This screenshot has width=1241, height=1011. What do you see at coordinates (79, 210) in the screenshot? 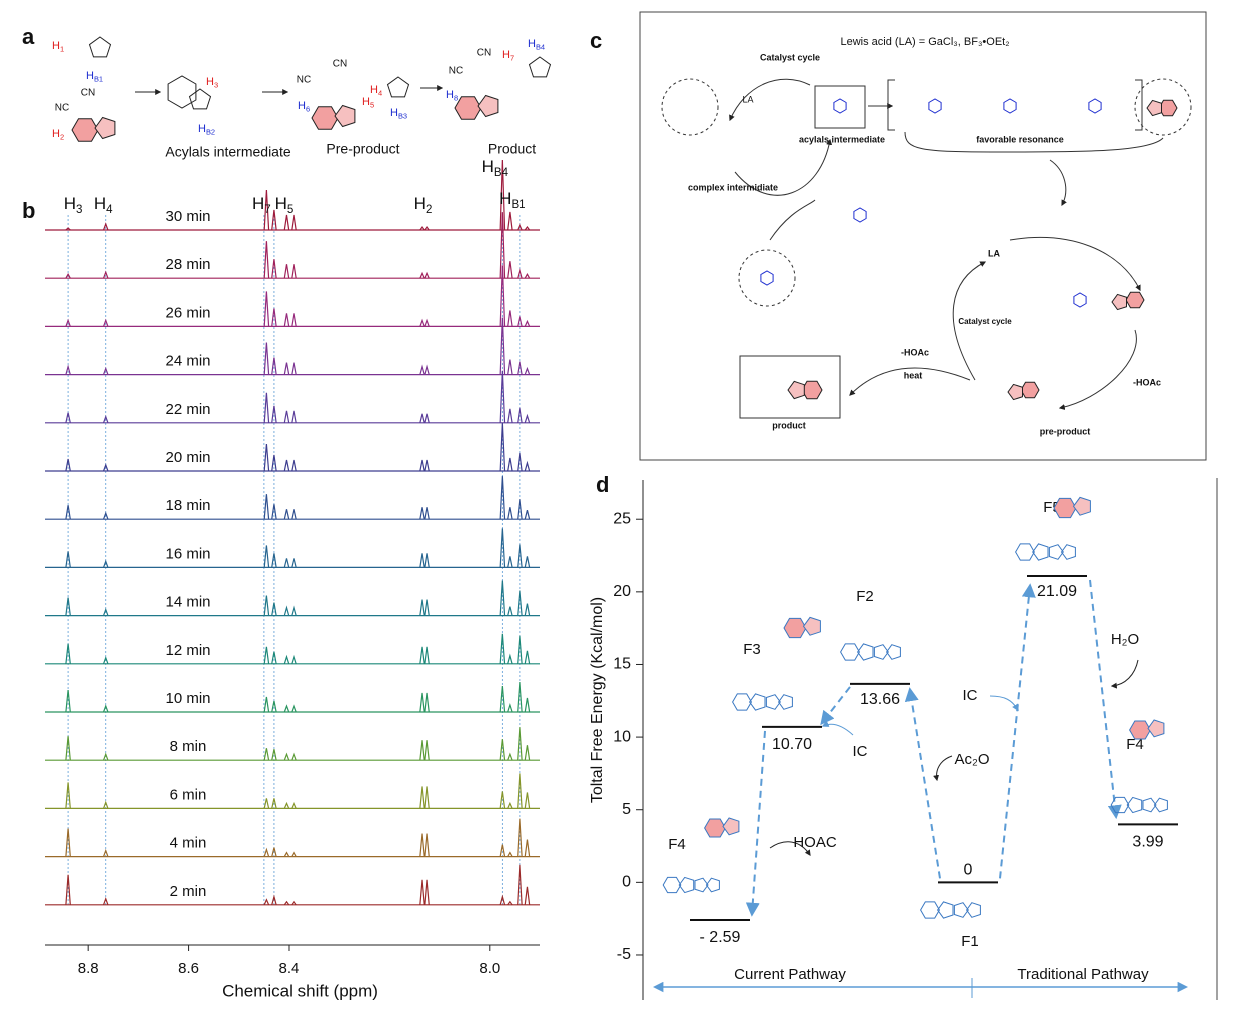
I see `peak-label-sub: 3` at bounding box center [79, 210].